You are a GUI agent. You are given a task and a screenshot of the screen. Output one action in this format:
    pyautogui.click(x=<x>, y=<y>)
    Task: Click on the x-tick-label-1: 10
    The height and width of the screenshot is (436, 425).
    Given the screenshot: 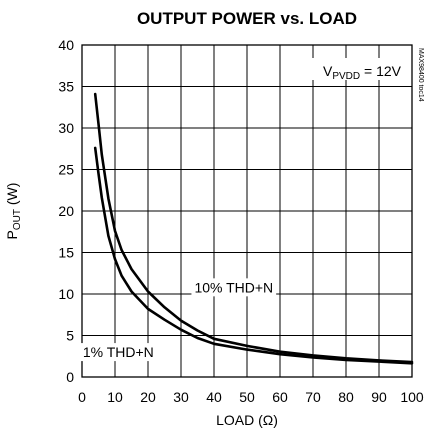 What is the action you would take?
    pyautogui.click(x=115, y=397)
    